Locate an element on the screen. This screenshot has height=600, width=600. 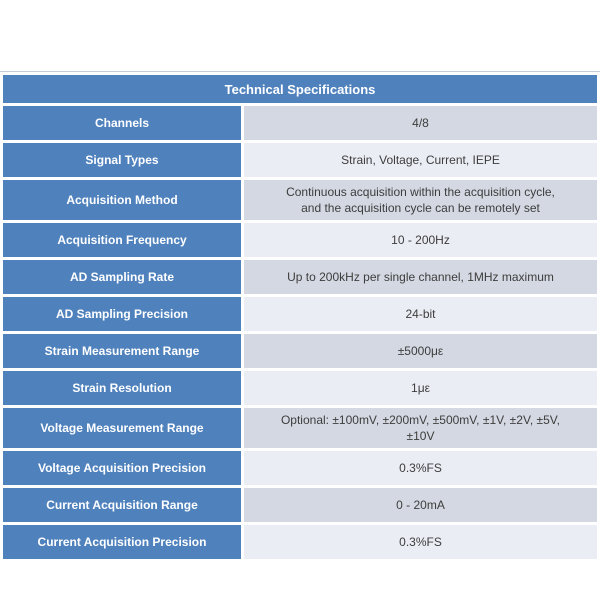
spec-value: 4/8 is located at coordinates (420, 123).